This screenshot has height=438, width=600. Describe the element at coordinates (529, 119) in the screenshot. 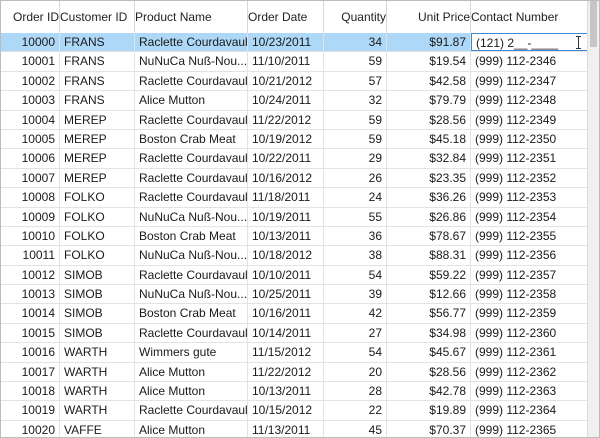

I see `contact-number-cell: (999) 112-2349` at that location.